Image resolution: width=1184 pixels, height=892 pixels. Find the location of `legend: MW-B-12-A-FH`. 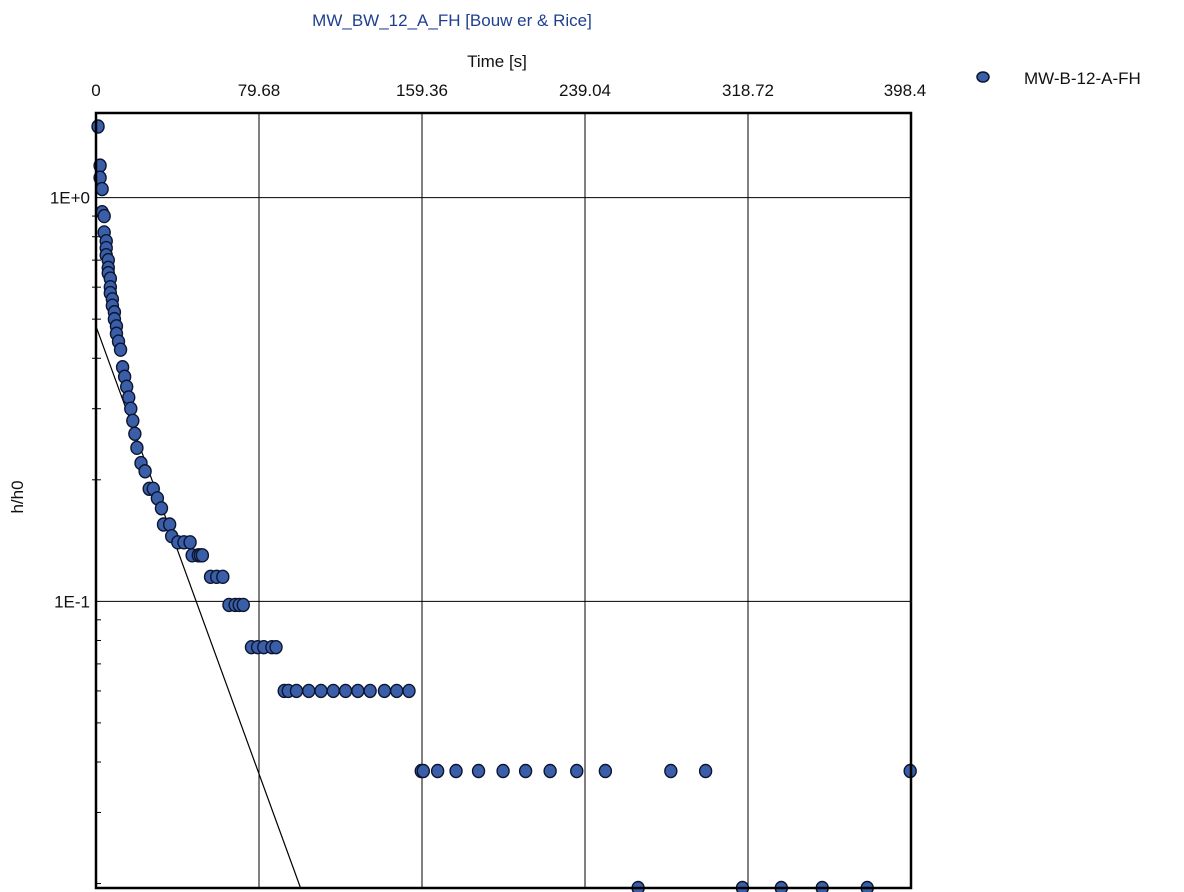

legend: MW-B-12-A-FH is located at coordinates (1058, 78).